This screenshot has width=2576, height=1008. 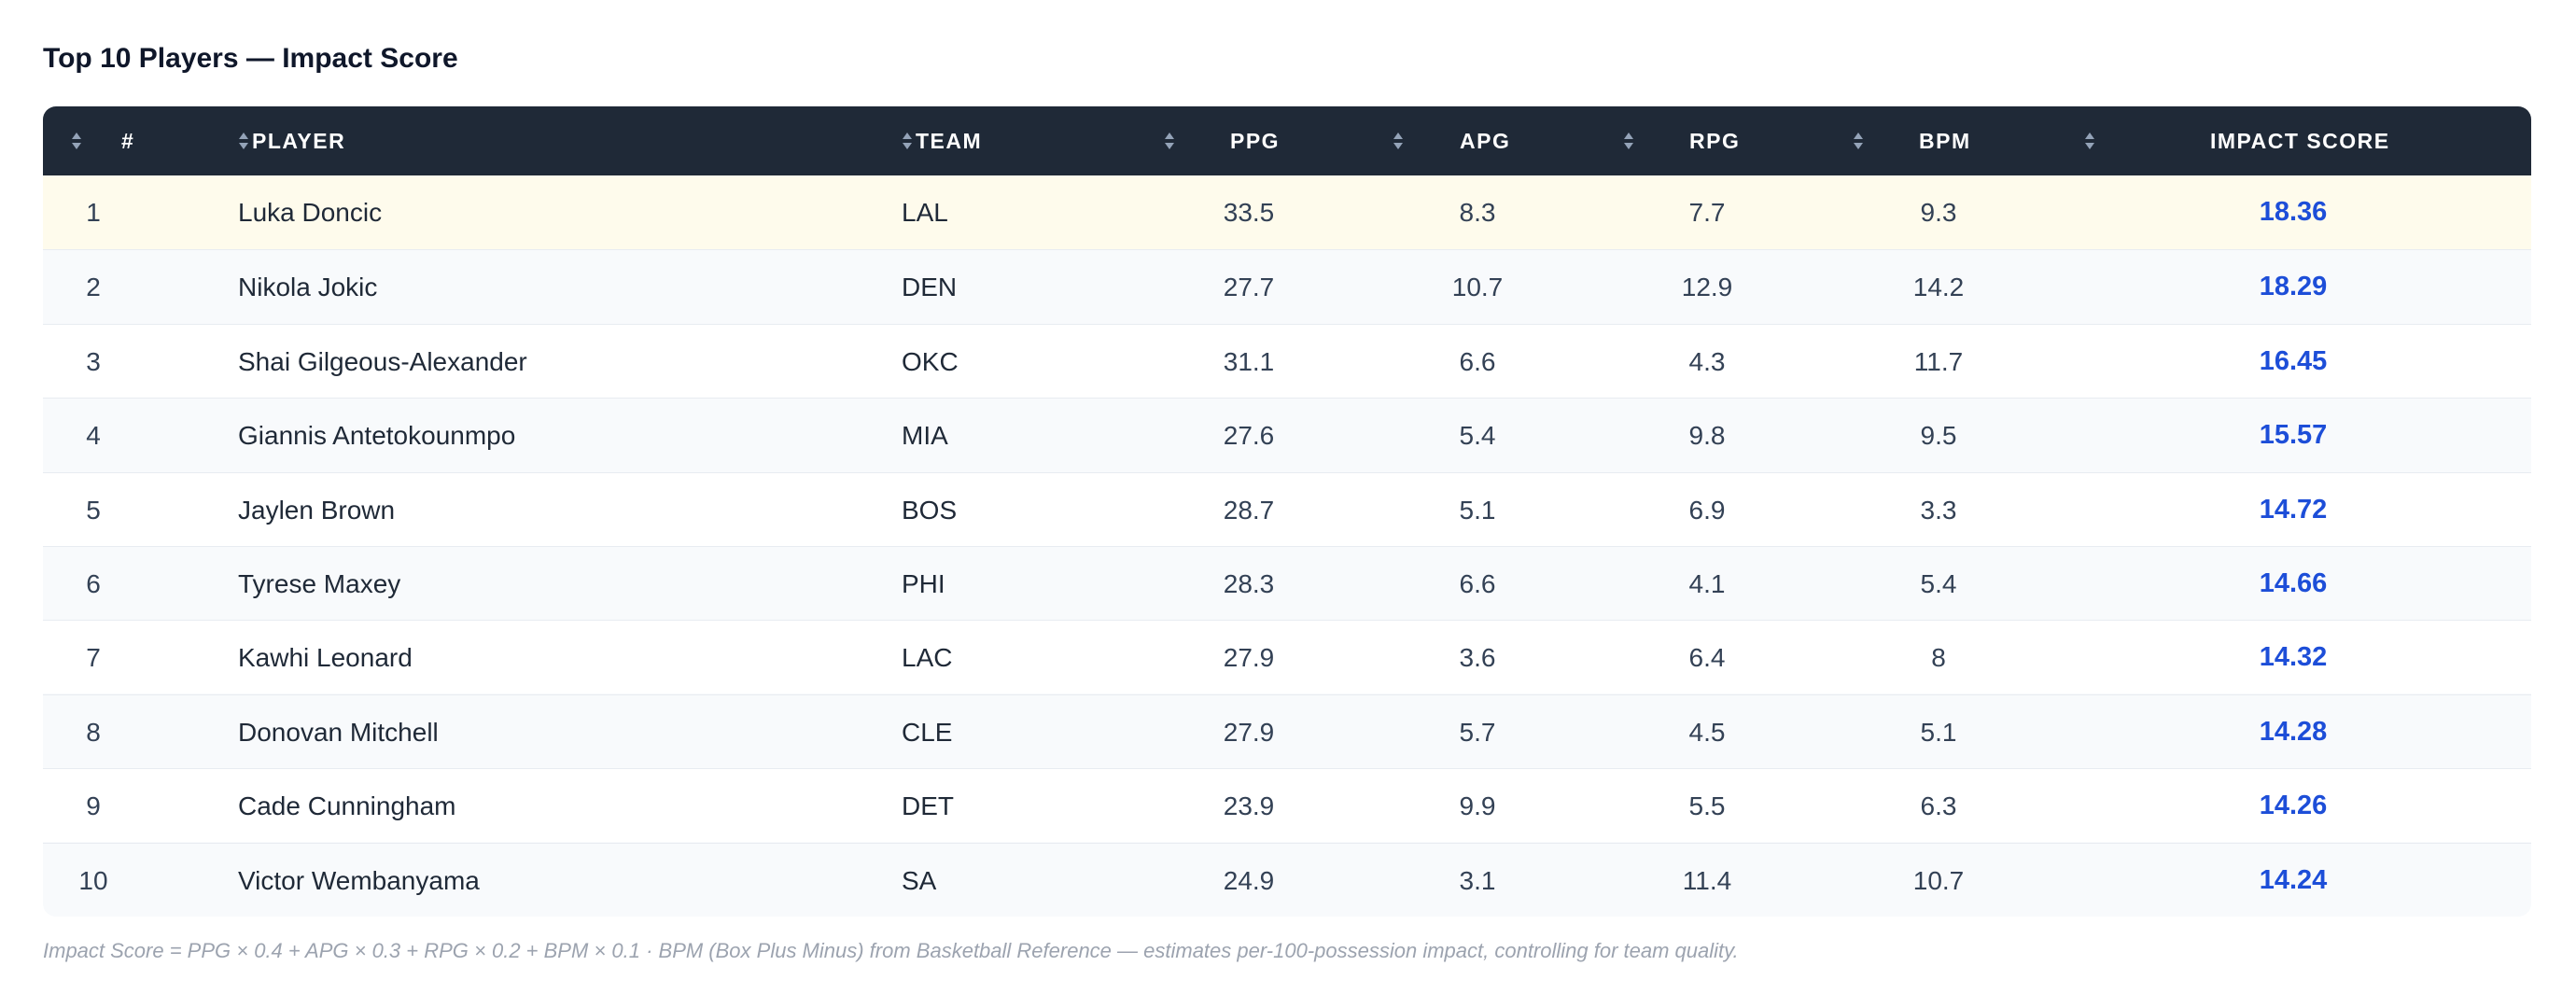 What do you see at coordinates (1477, 658) in the screenshot?
I see `apg-value: 3.6` at bounding box center [1477, 658].